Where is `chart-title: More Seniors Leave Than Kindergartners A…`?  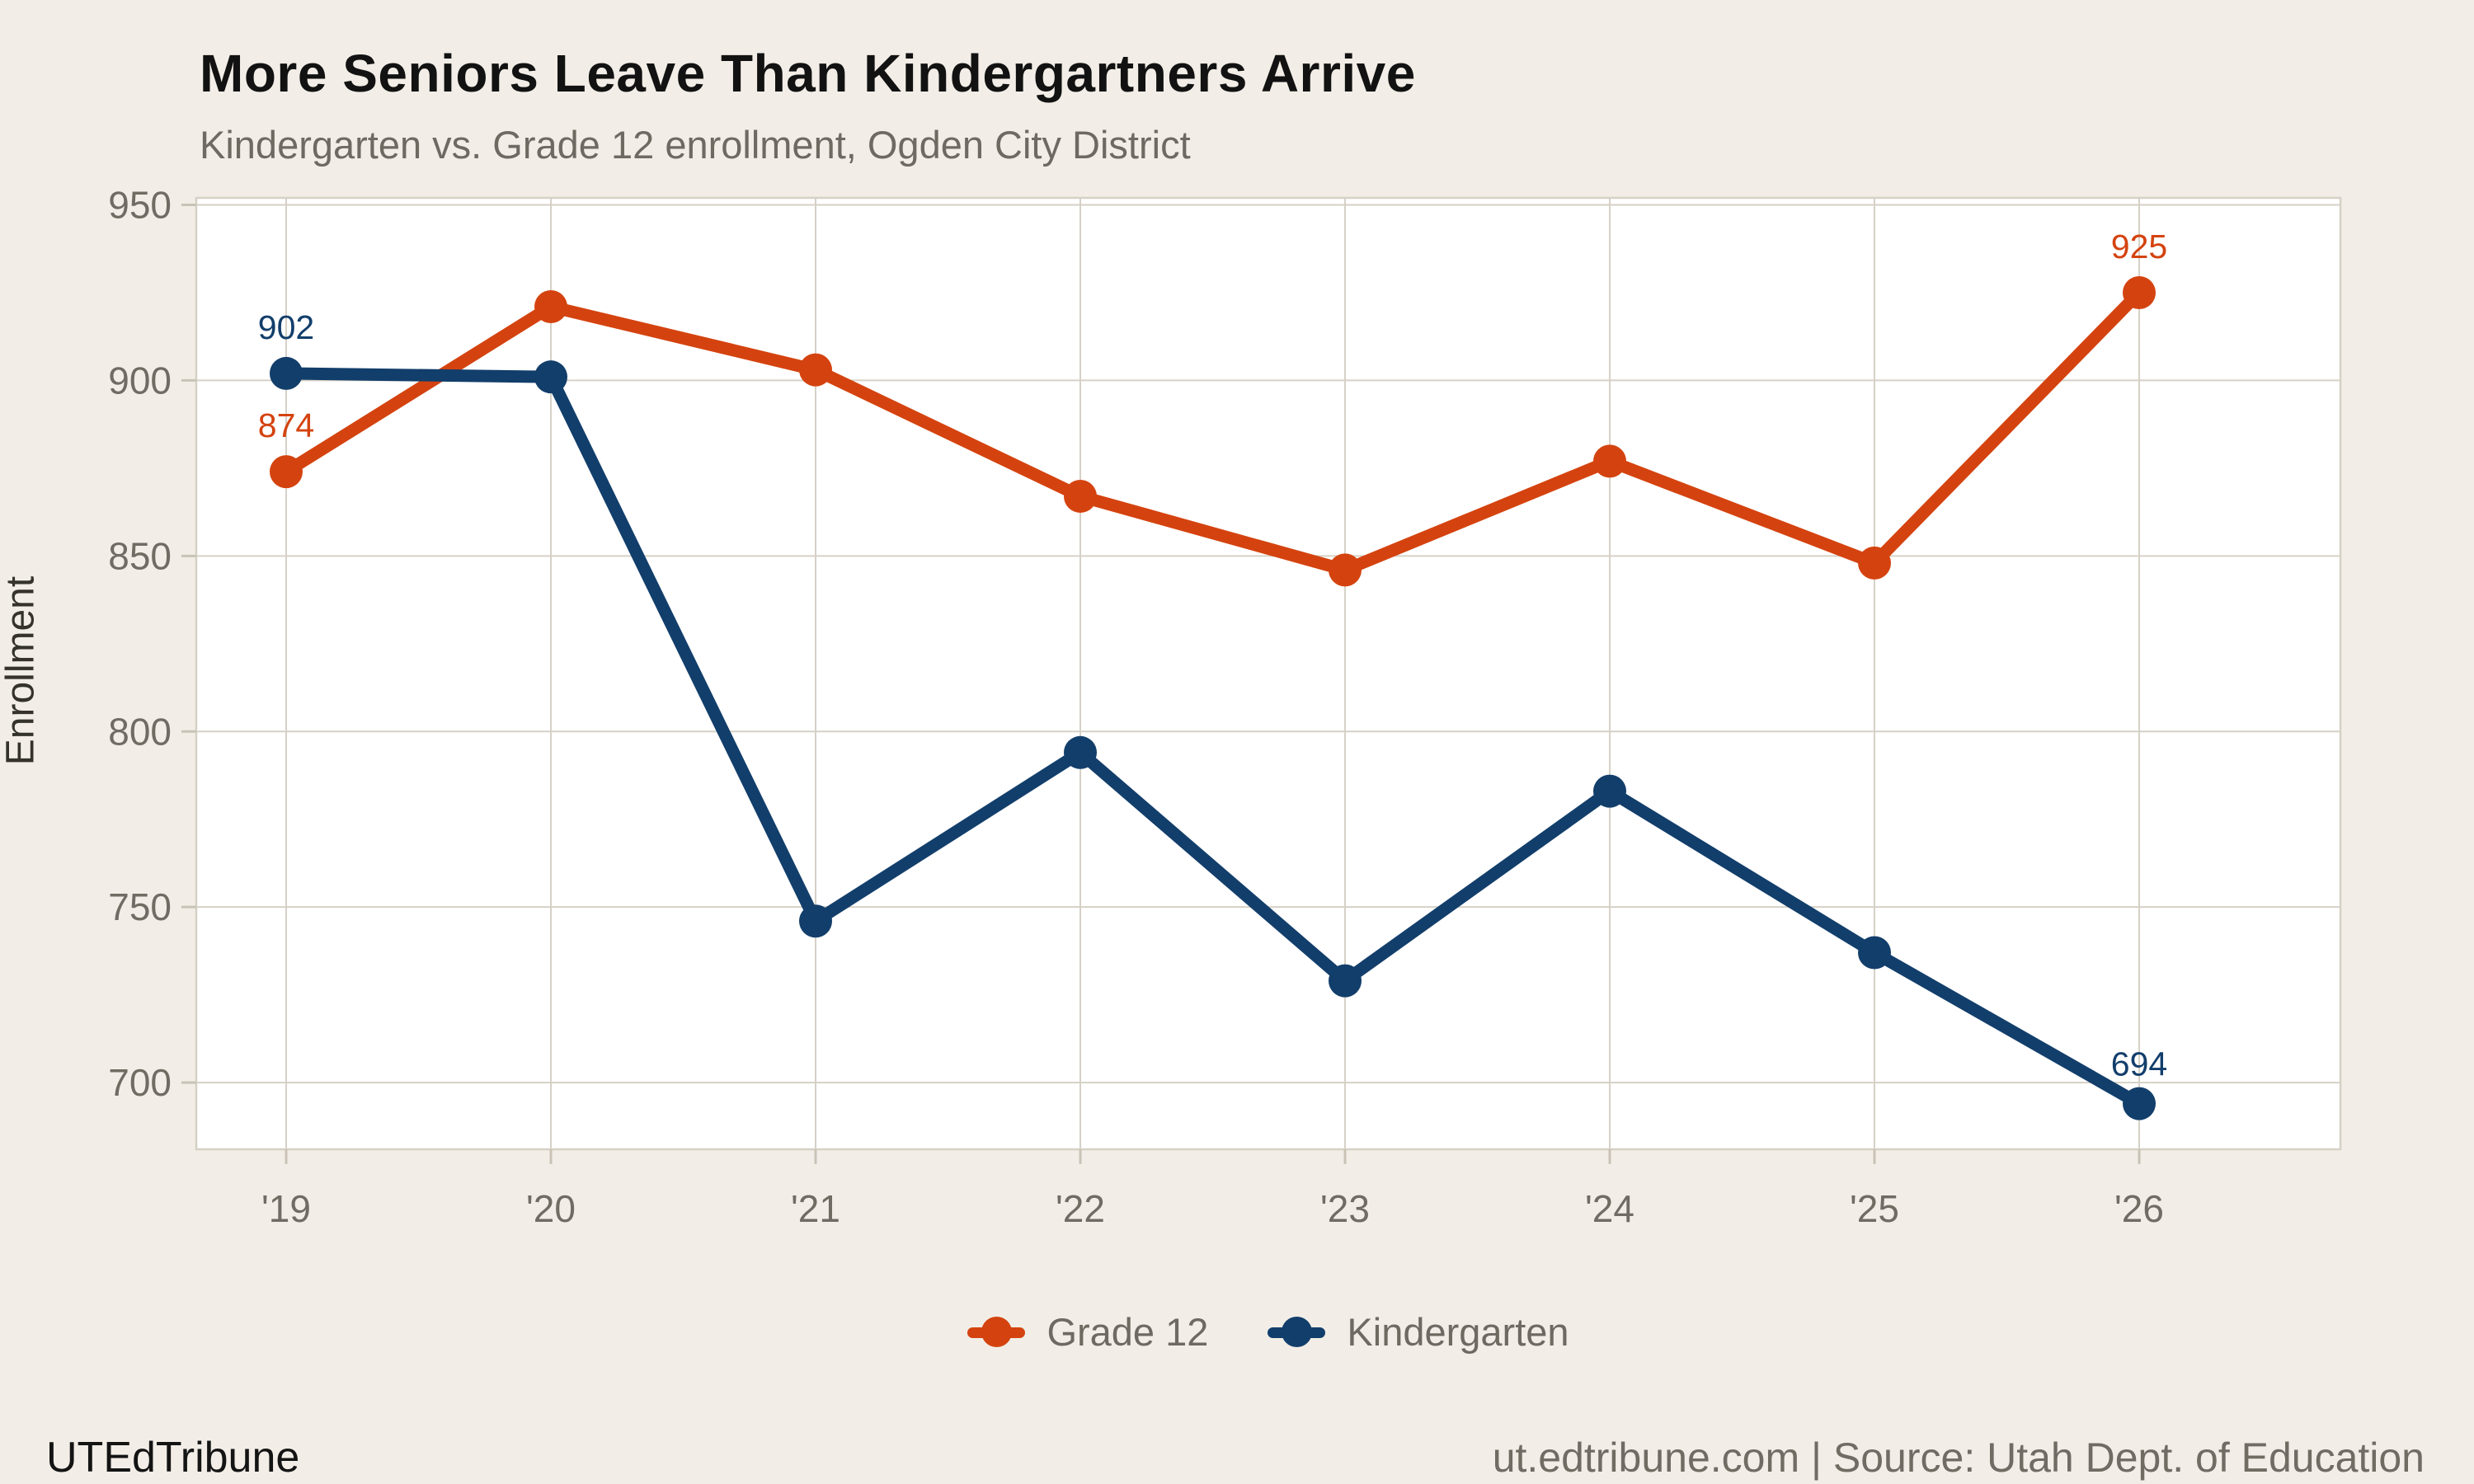
chart-title: More Seniors Leave Than Kindergartners A… is located at coordinates (808, 73).